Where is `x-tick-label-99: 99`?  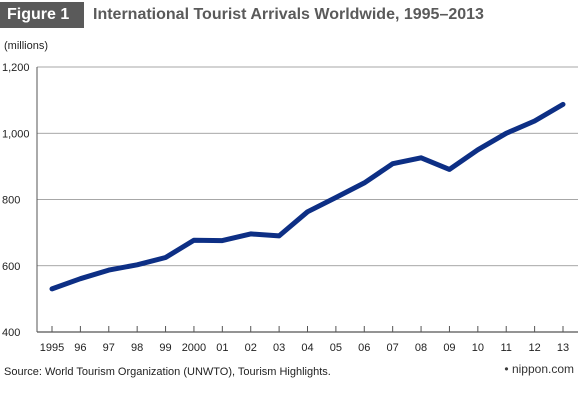 x-tick-label-99: 99 is located at coordinates (165, 348).